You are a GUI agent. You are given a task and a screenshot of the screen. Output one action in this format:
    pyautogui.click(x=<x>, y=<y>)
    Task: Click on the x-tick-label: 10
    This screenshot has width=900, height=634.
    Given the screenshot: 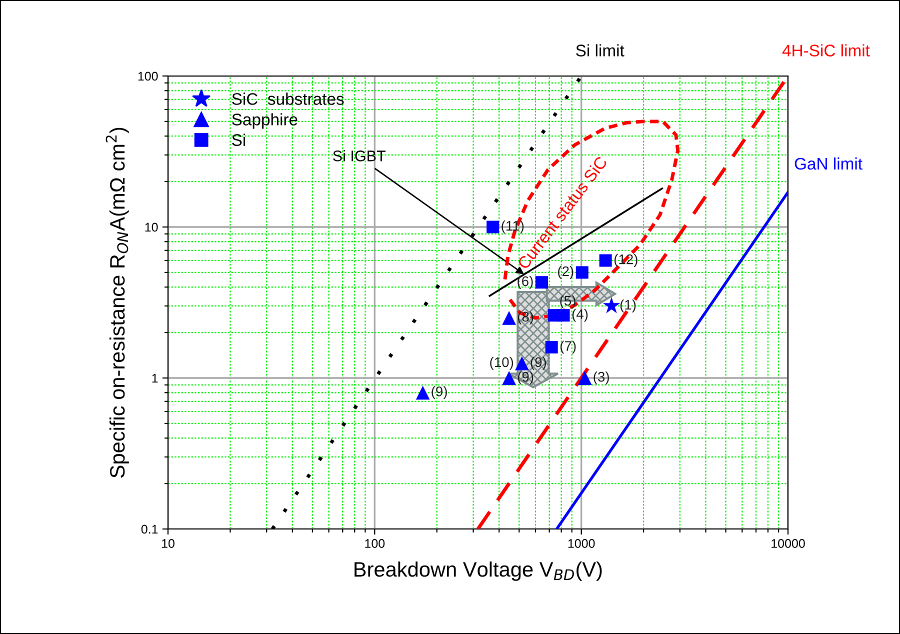 What is the action you would take?
    pyautogui.click(x=168, y=543)
    